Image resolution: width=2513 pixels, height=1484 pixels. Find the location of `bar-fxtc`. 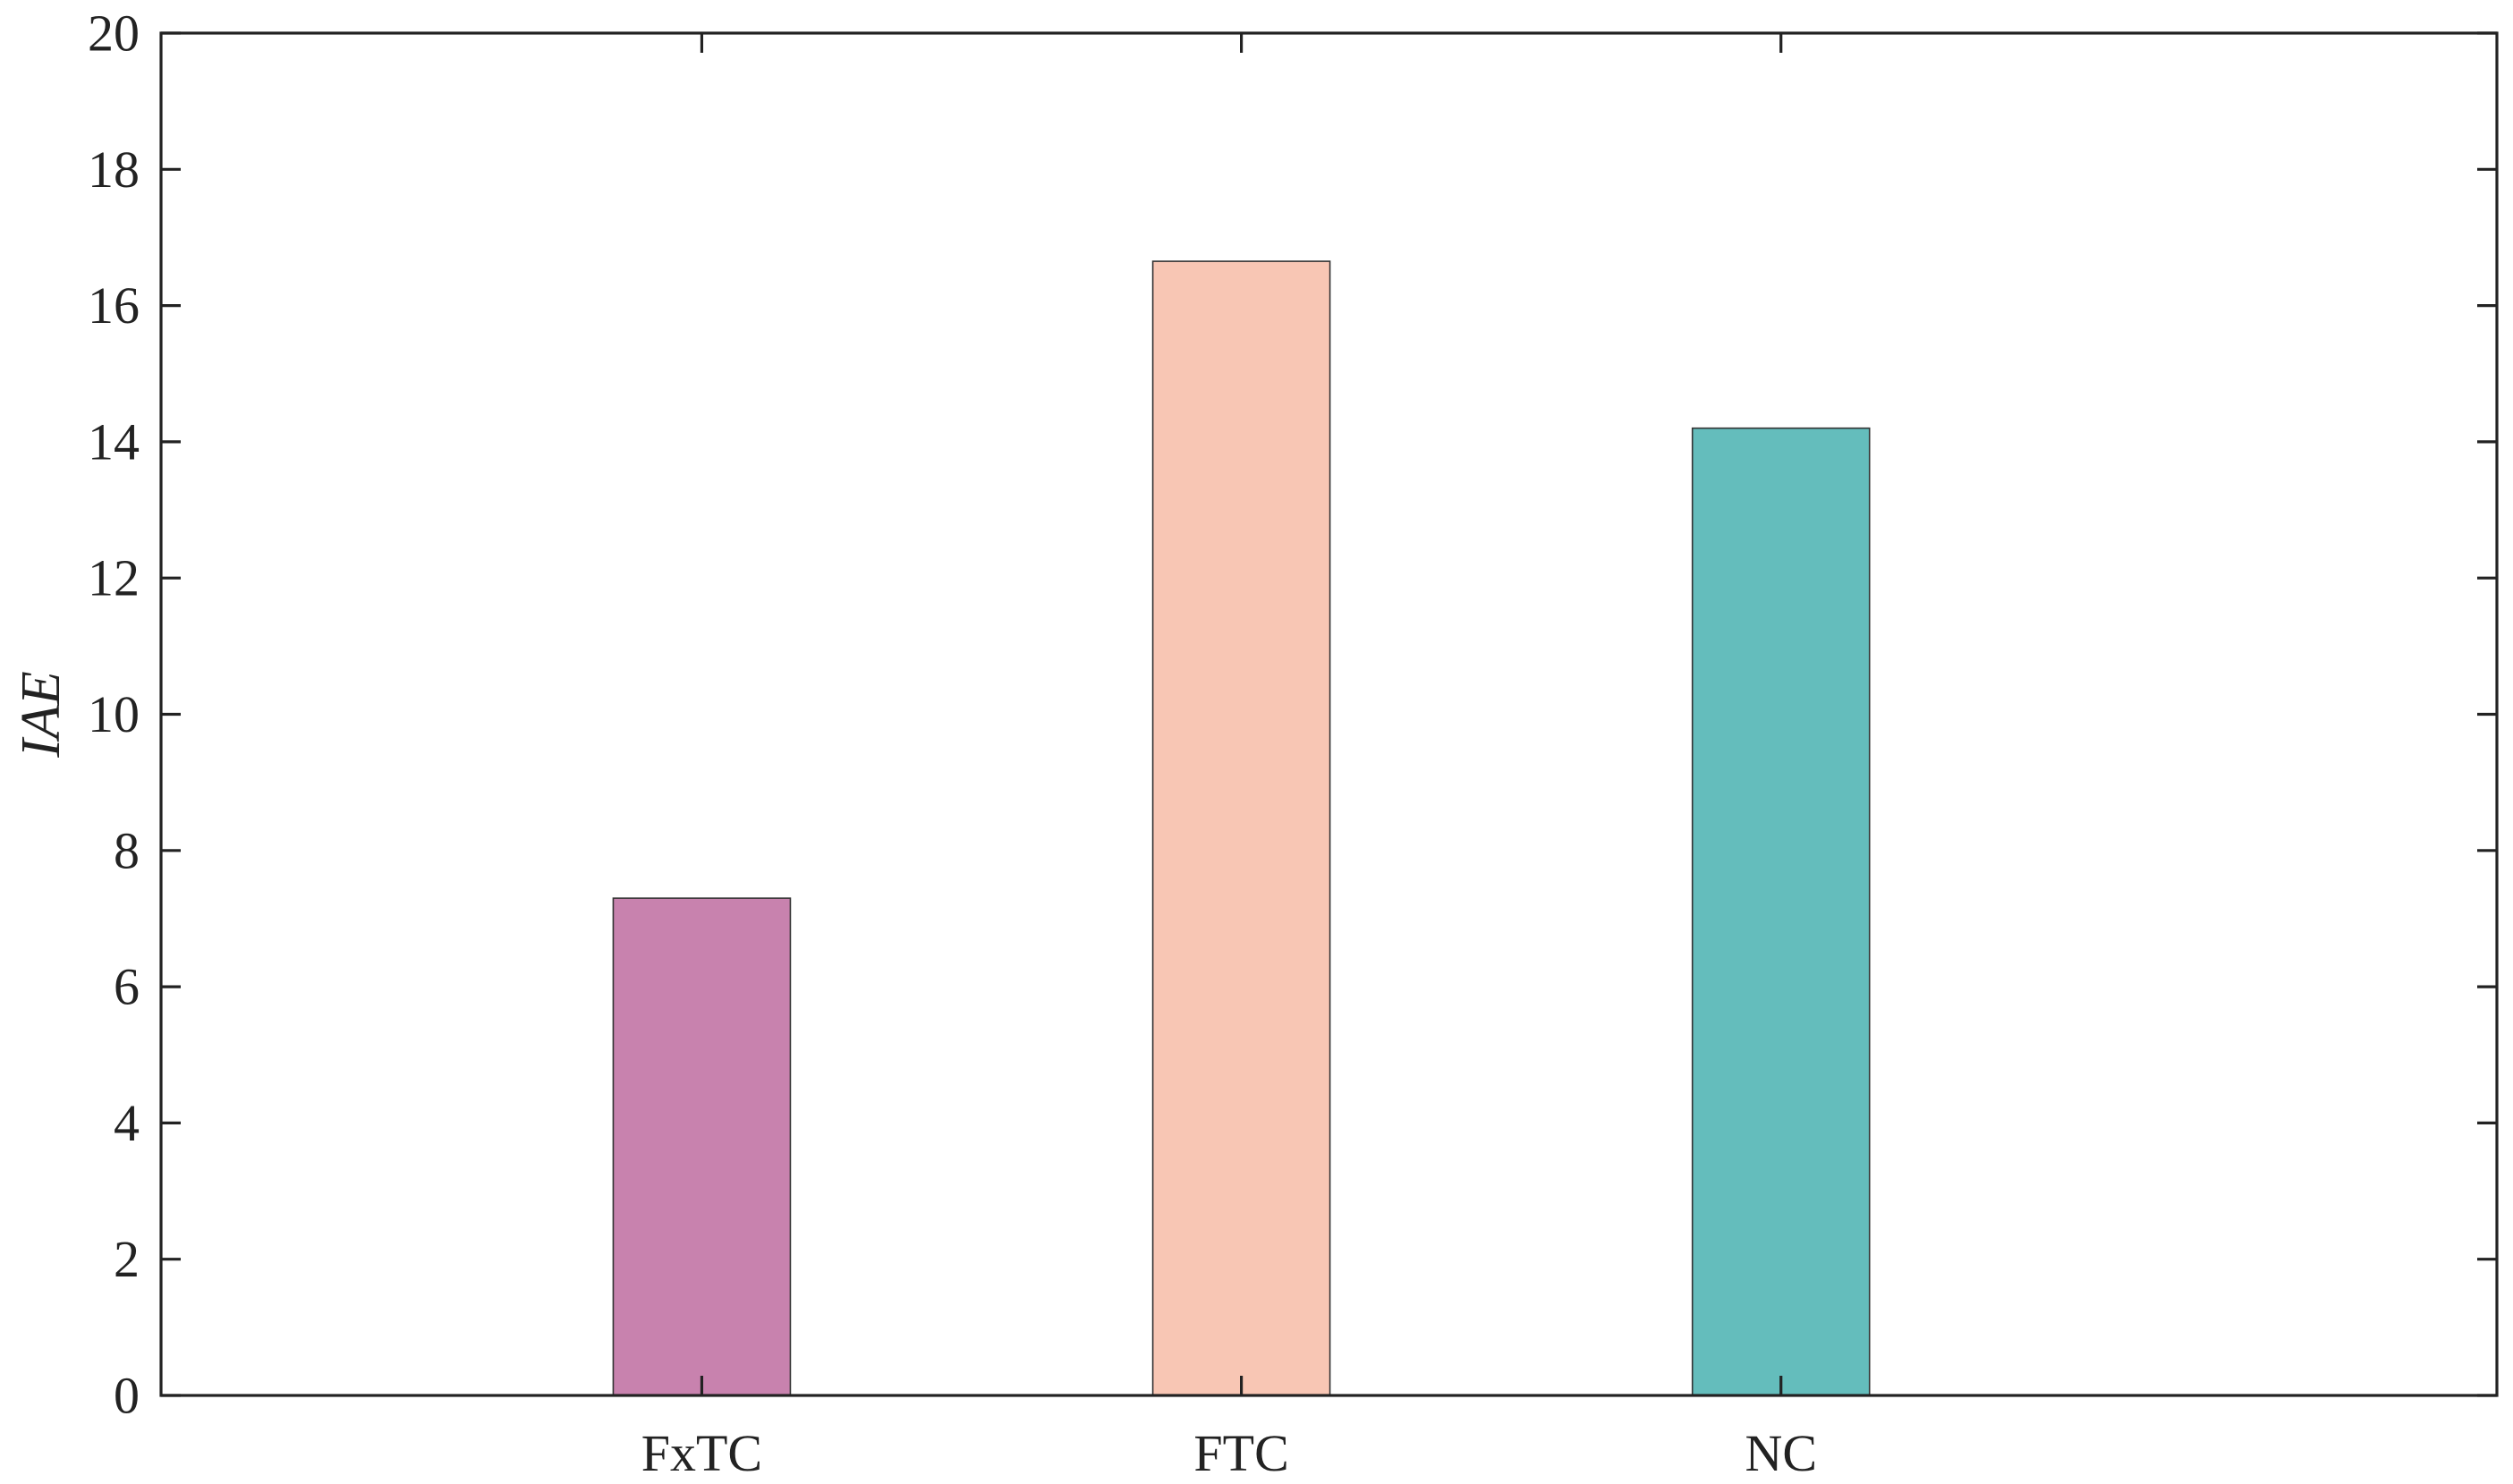

bar-fxtc is located at coordinates (702, 1146).